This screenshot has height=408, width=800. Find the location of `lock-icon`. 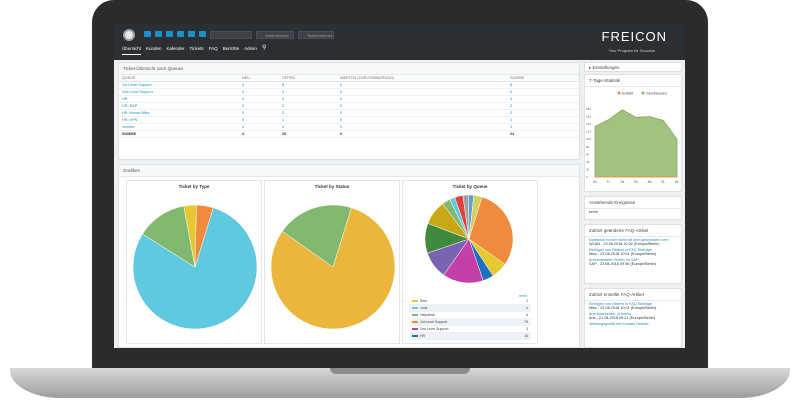

lock-icon is located at coordinates (202, 34).